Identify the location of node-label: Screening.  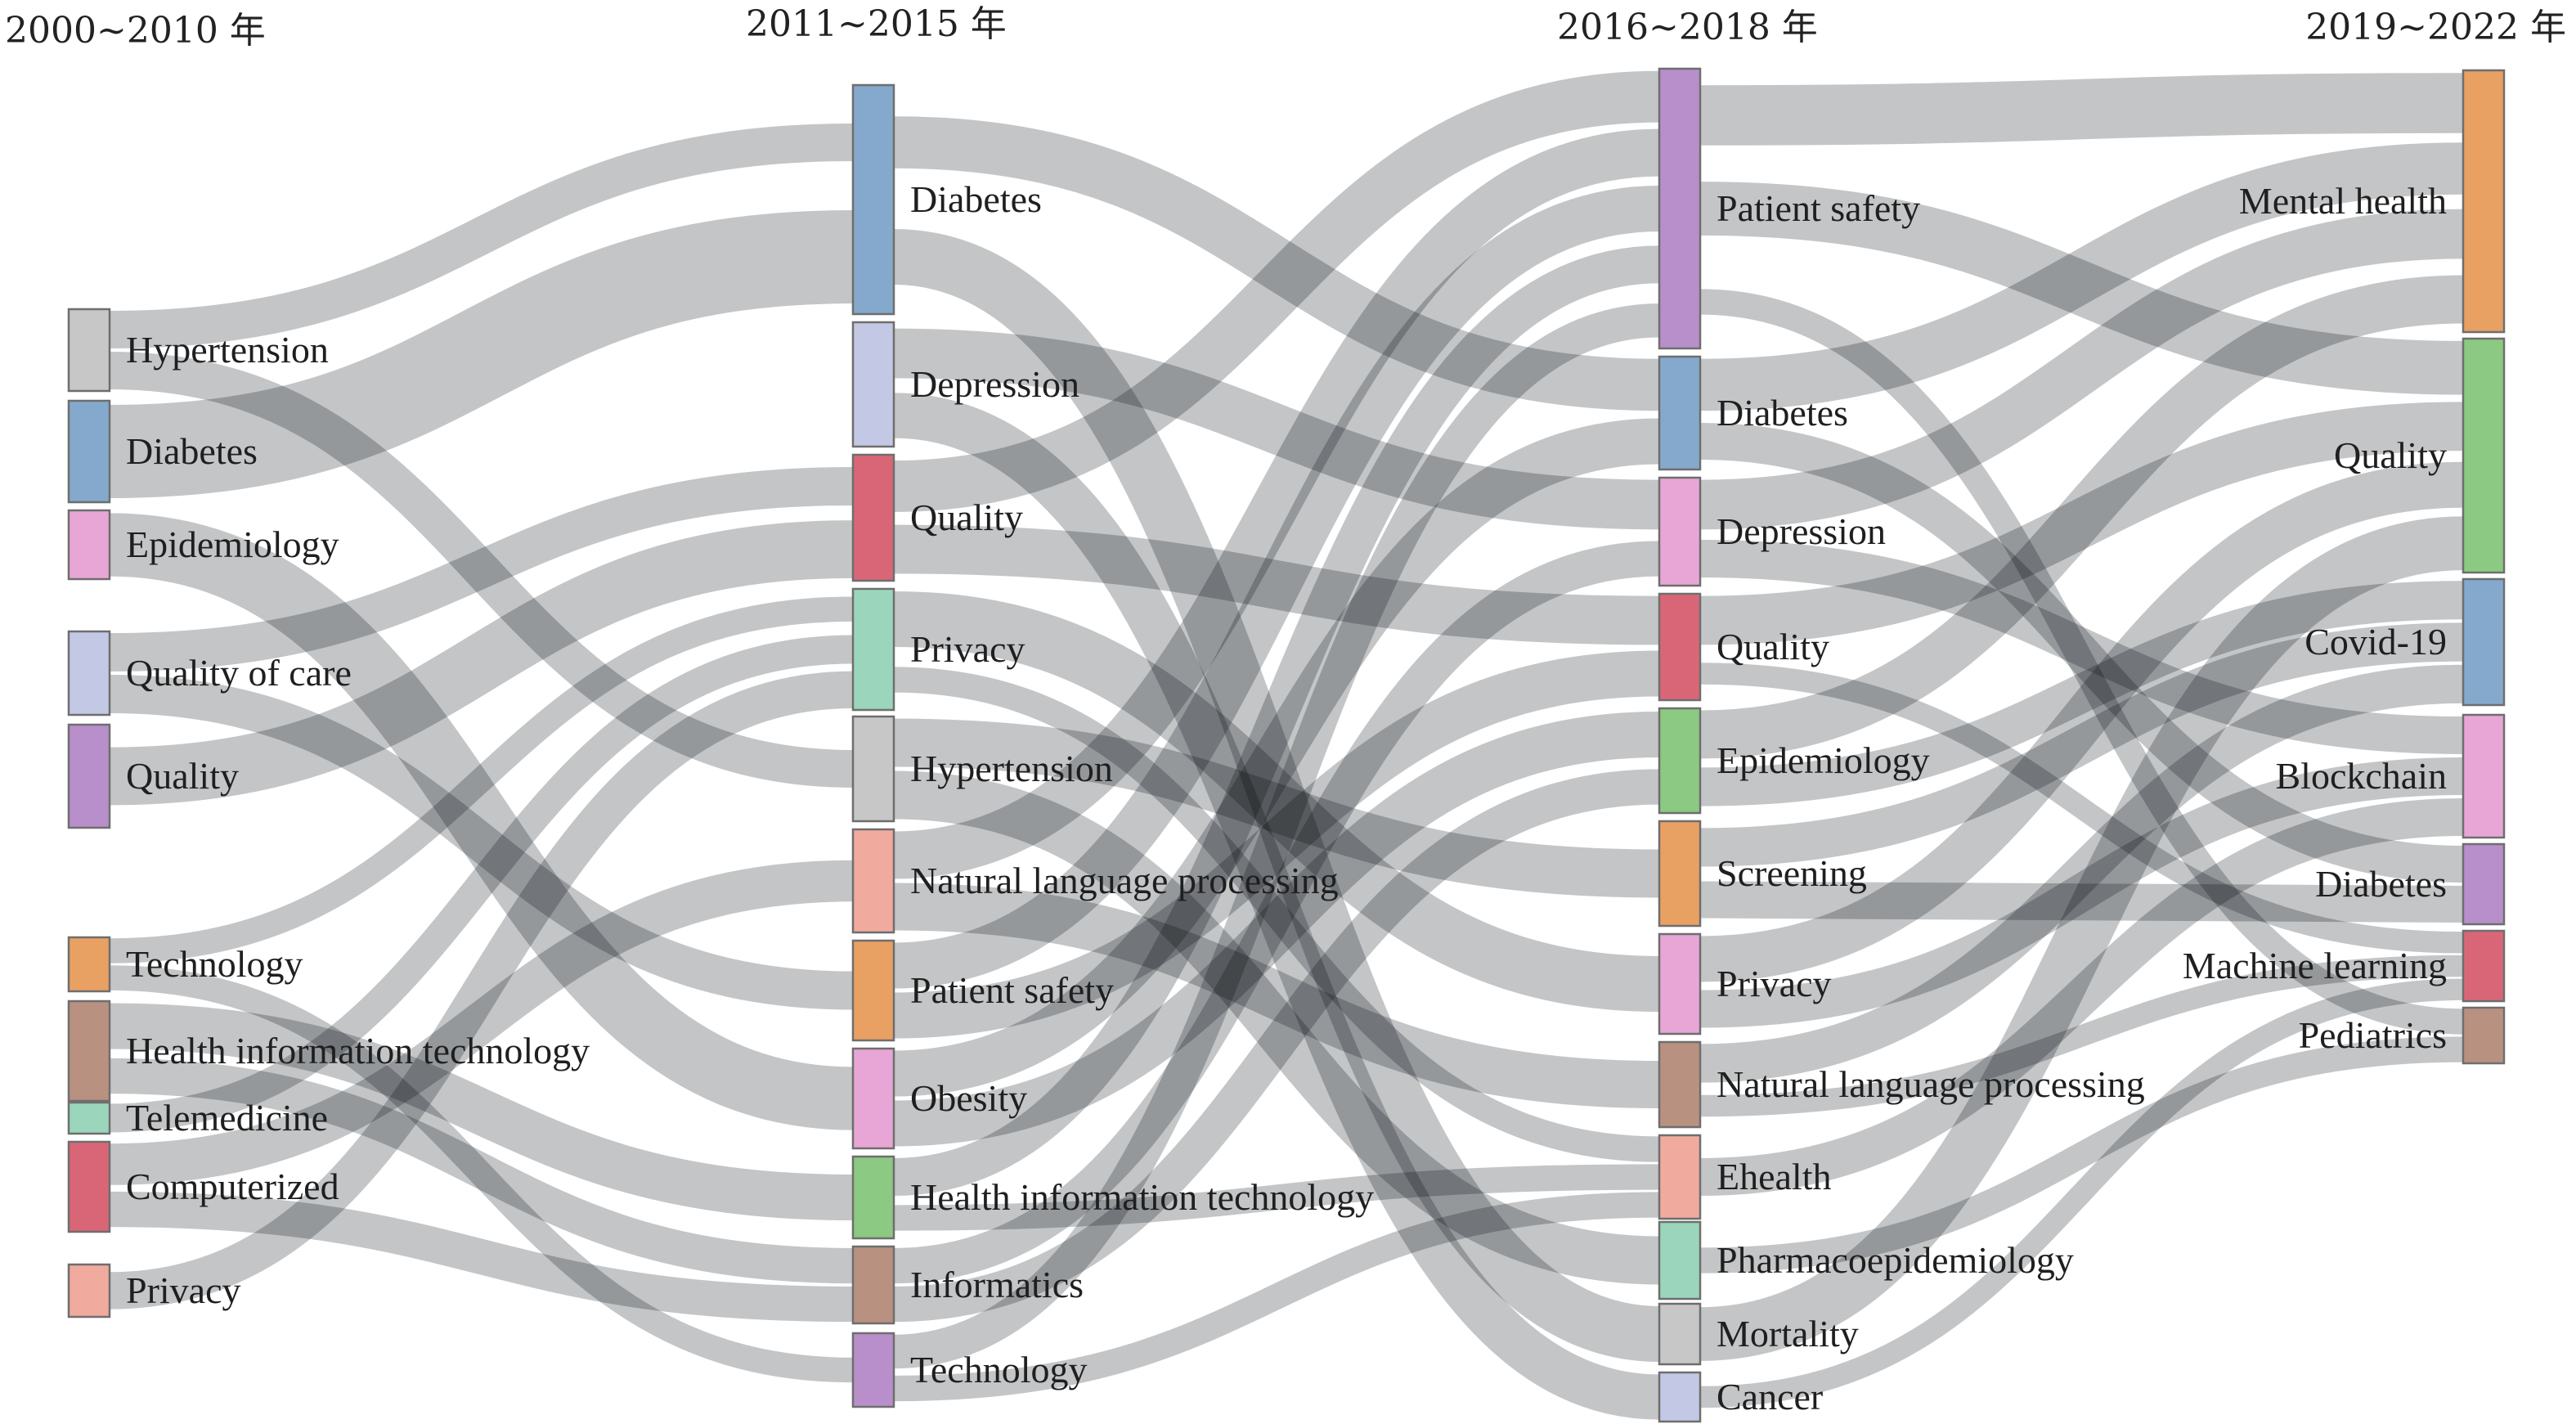
(1792, 873).